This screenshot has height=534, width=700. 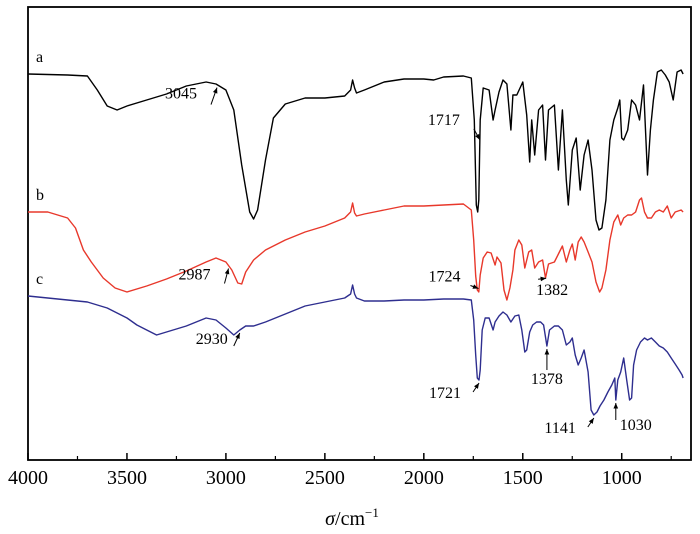 I want to click on annotation-label: 1724, so click(x=444, y=277).